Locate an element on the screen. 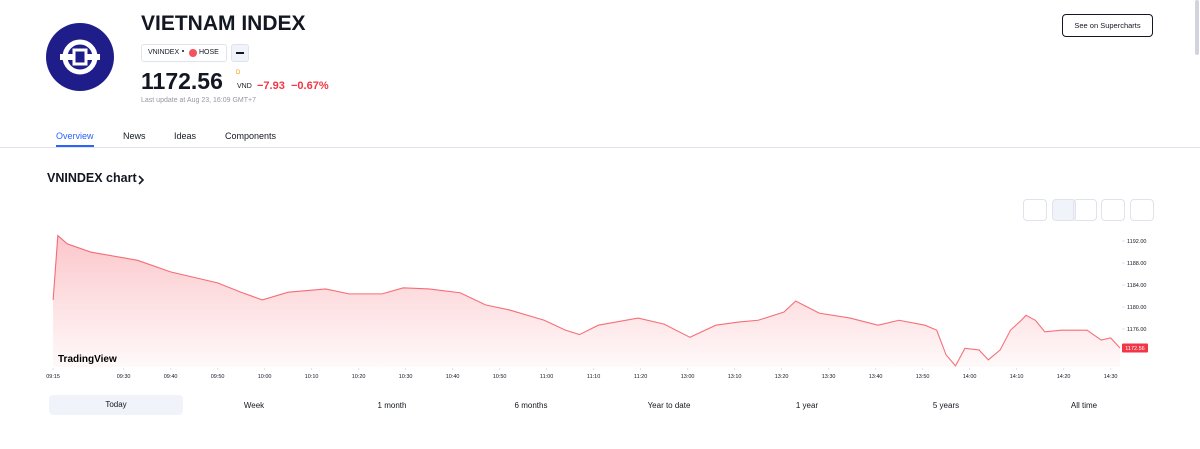  embed-button is located at coordinates (1035, 210).